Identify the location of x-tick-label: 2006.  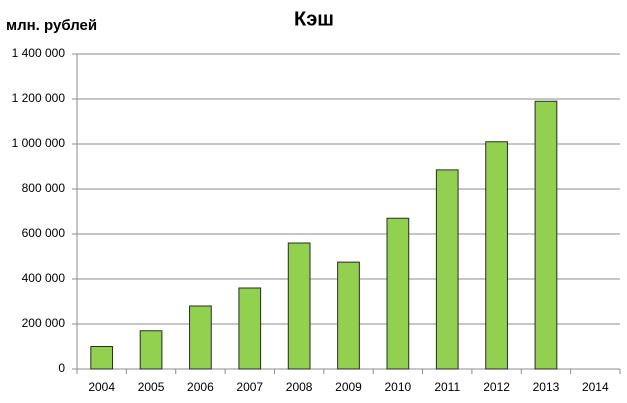
(200, 387).